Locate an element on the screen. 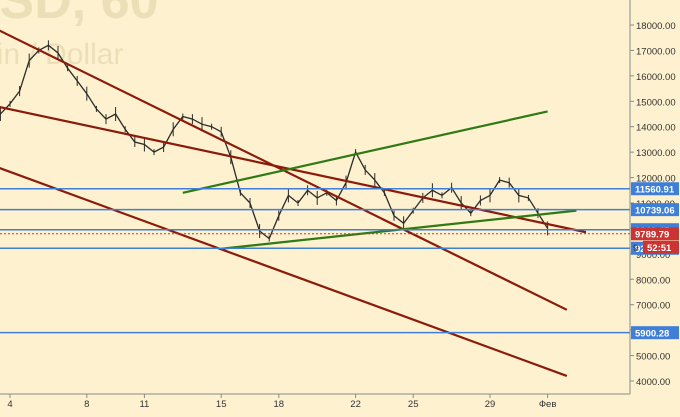  current-price-label: 9789.79 is located at coordinates (652, 235).